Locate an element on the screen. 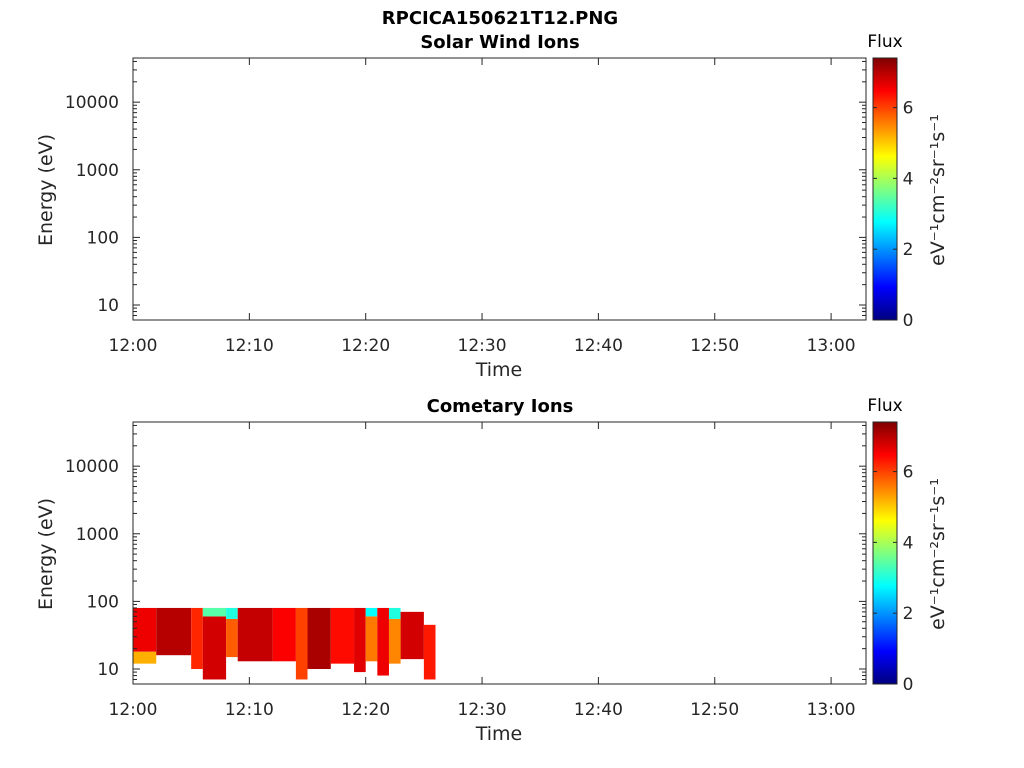  panel-title: Cometary Ions is located at coordinates (500, 406).